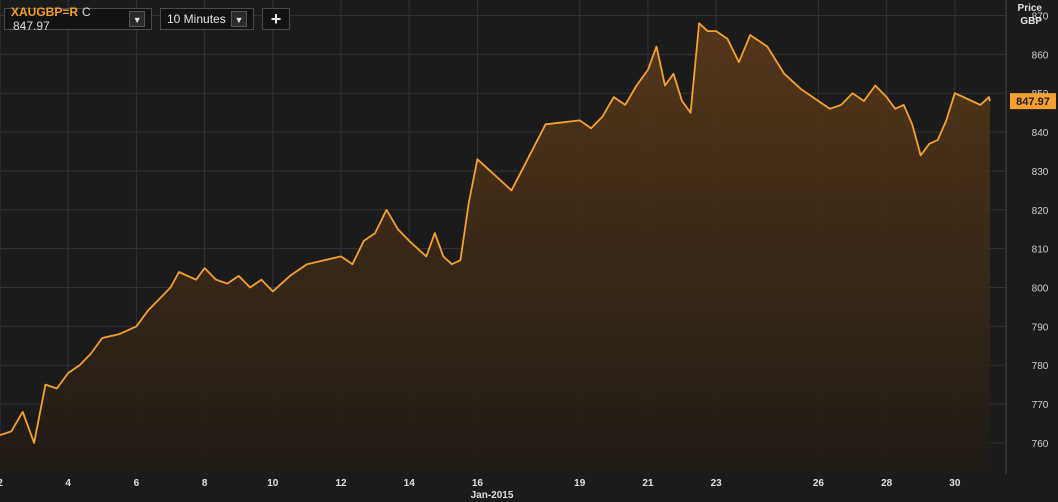 The height and width of the screenshot is (502, 1058). Describe the element at coordinates (205, 483) in the screenshot. I see `x-tick-label: 8` at that location.